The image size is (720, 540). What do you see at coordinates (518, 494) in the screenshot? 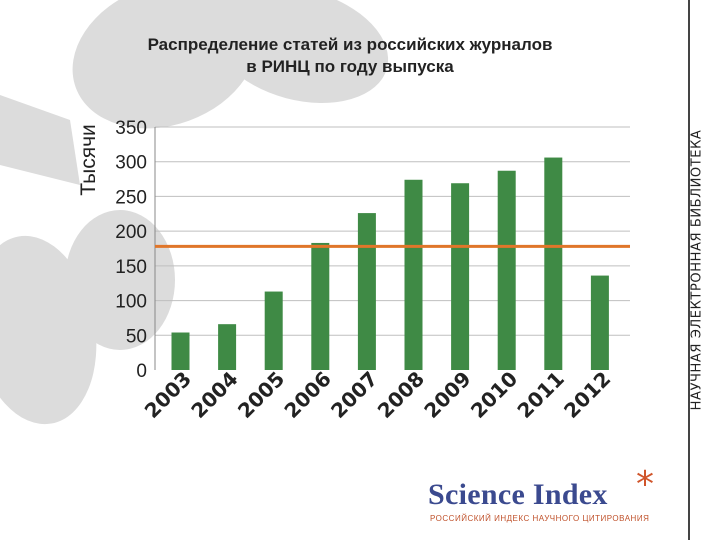
I see `logo-name: Science Index` at bounding box center [518, 494].